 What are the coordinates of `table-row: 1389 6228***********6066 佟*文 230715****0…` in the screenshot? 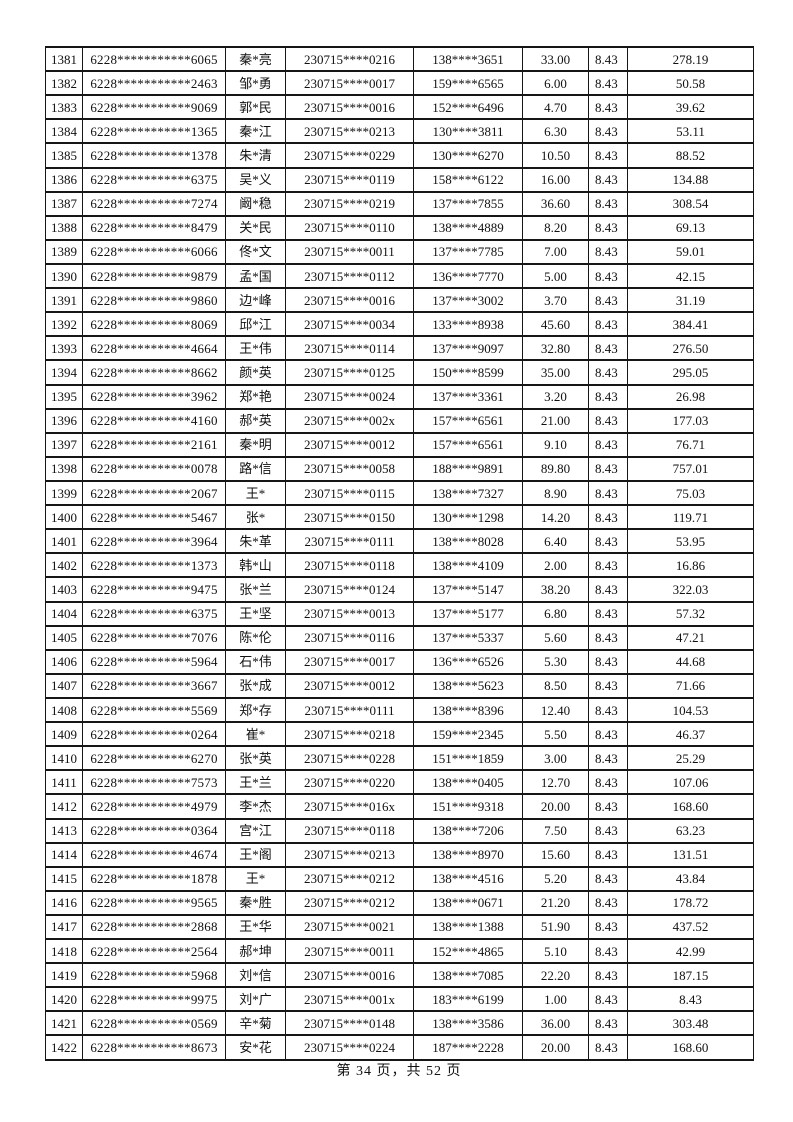 It's located at (399, 251).